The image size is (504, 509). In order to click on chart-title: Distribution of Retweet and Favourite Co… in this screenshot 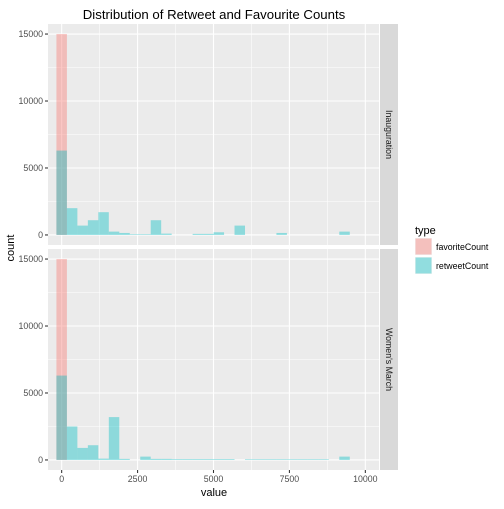, I will do `click(214, 14)`.